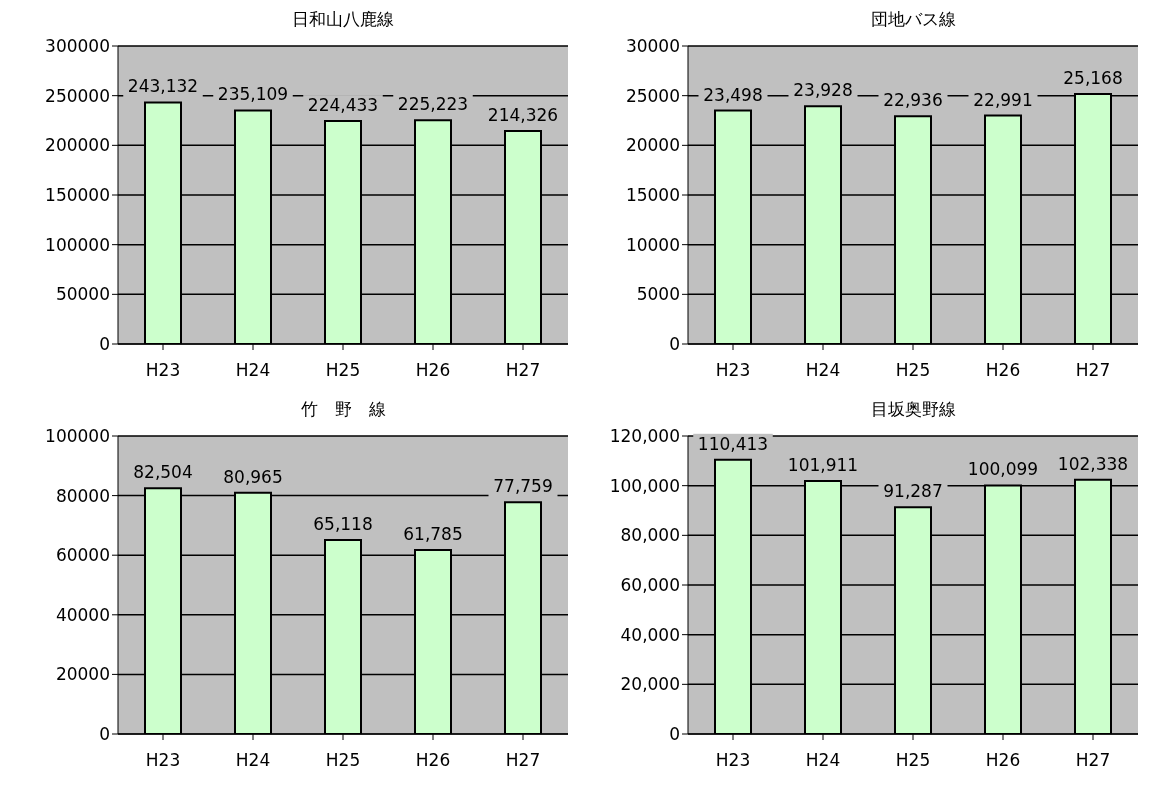  What do you see at coordinates (658, 294) in the screenshot?
I see `y-tick-label: 5000` at bounding box center [658, 294].